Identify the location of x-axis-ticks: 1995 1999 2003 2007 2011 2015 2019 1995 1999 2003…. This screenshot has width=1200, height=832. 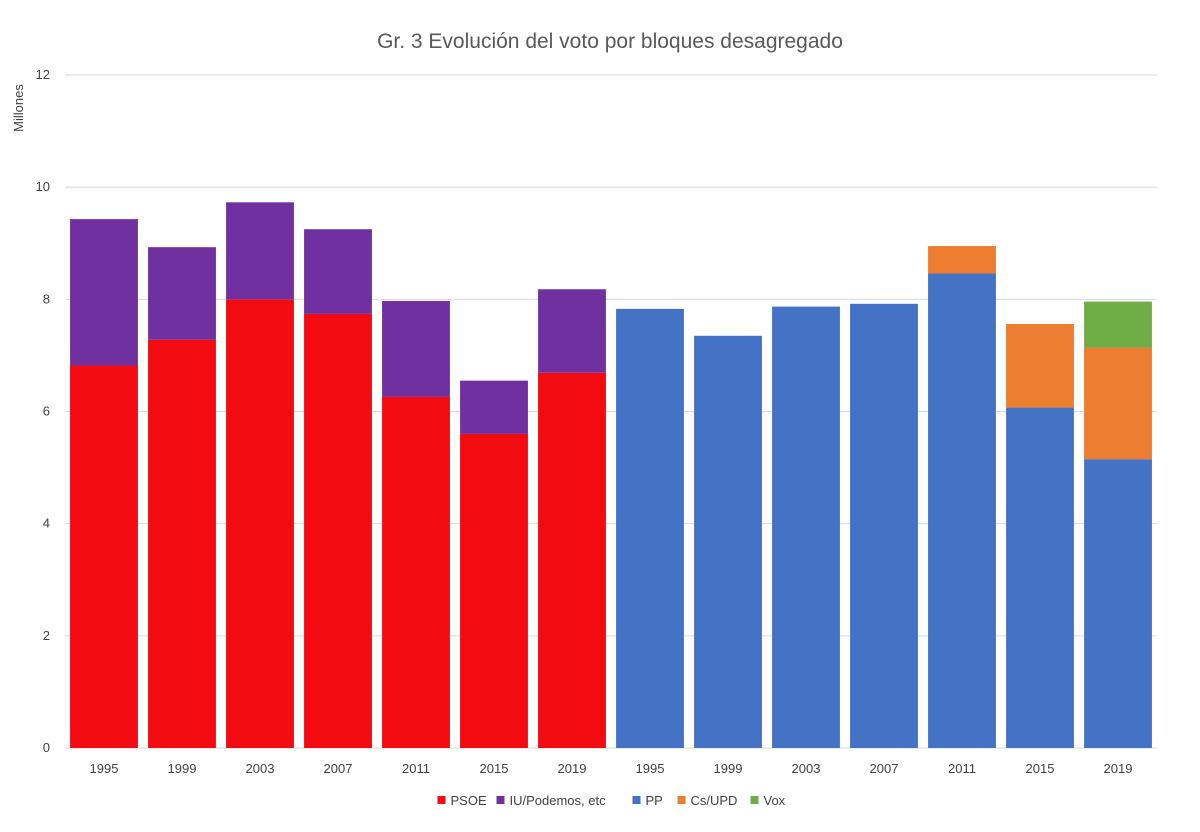
(611, 768).